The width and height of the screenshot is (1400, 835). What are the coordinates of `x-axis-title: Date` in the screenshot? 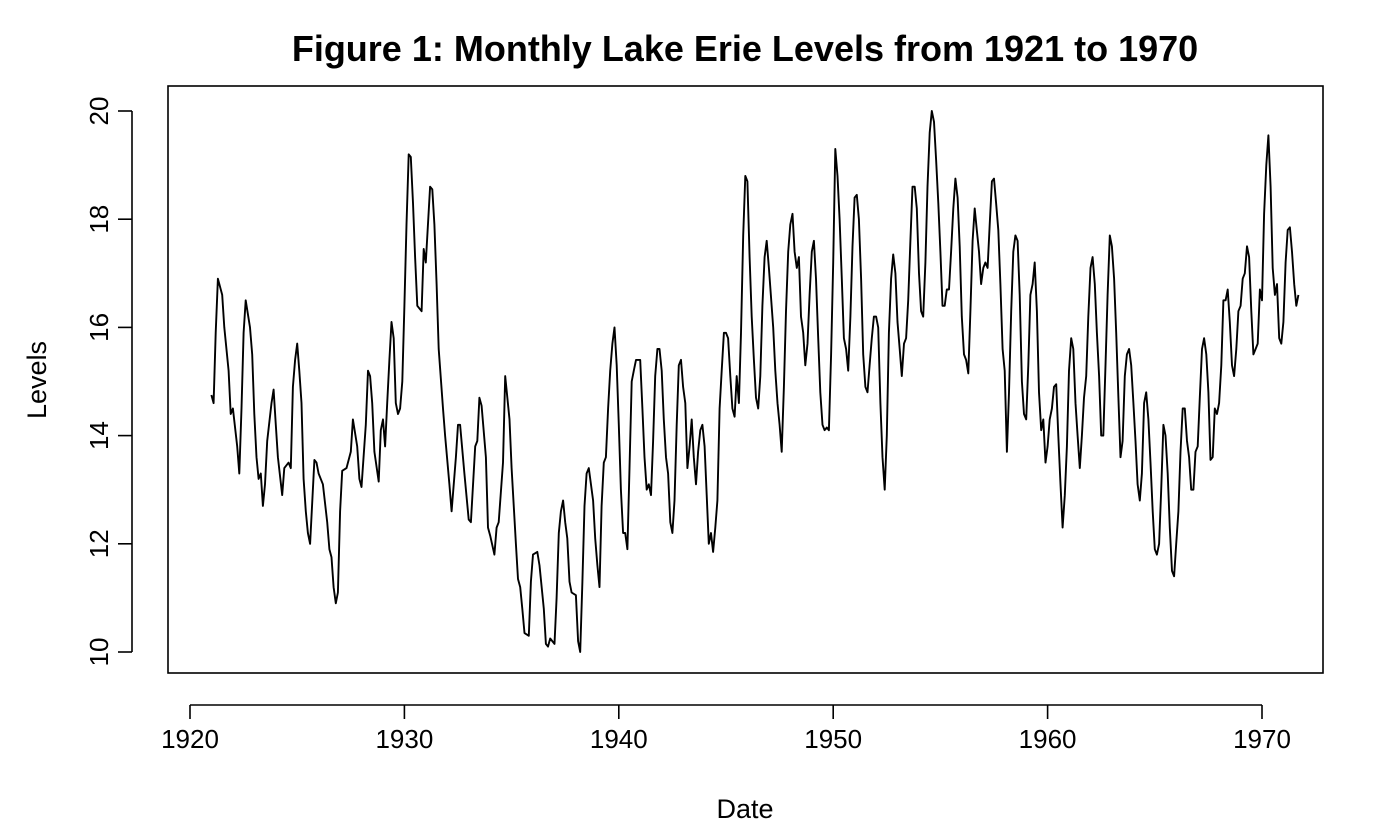 It's located at (744, 809).